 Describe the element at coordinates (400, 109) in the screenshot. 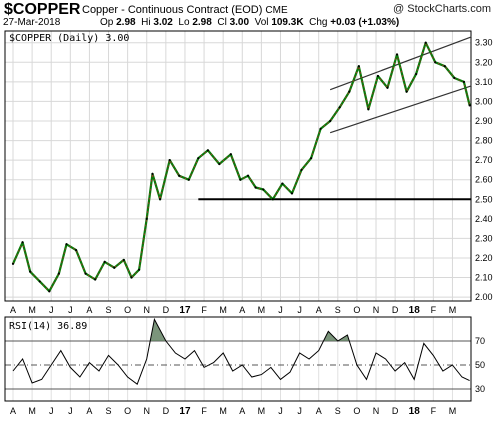

I see `channel-lower-line` at that location.